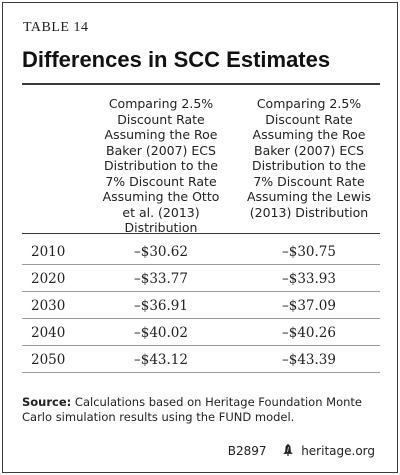 This screenshot has width=400, height=475. Describe the element at coordinates (161, 306) in the screenshot. I see `row-value-otto: –$36.91` at that location.